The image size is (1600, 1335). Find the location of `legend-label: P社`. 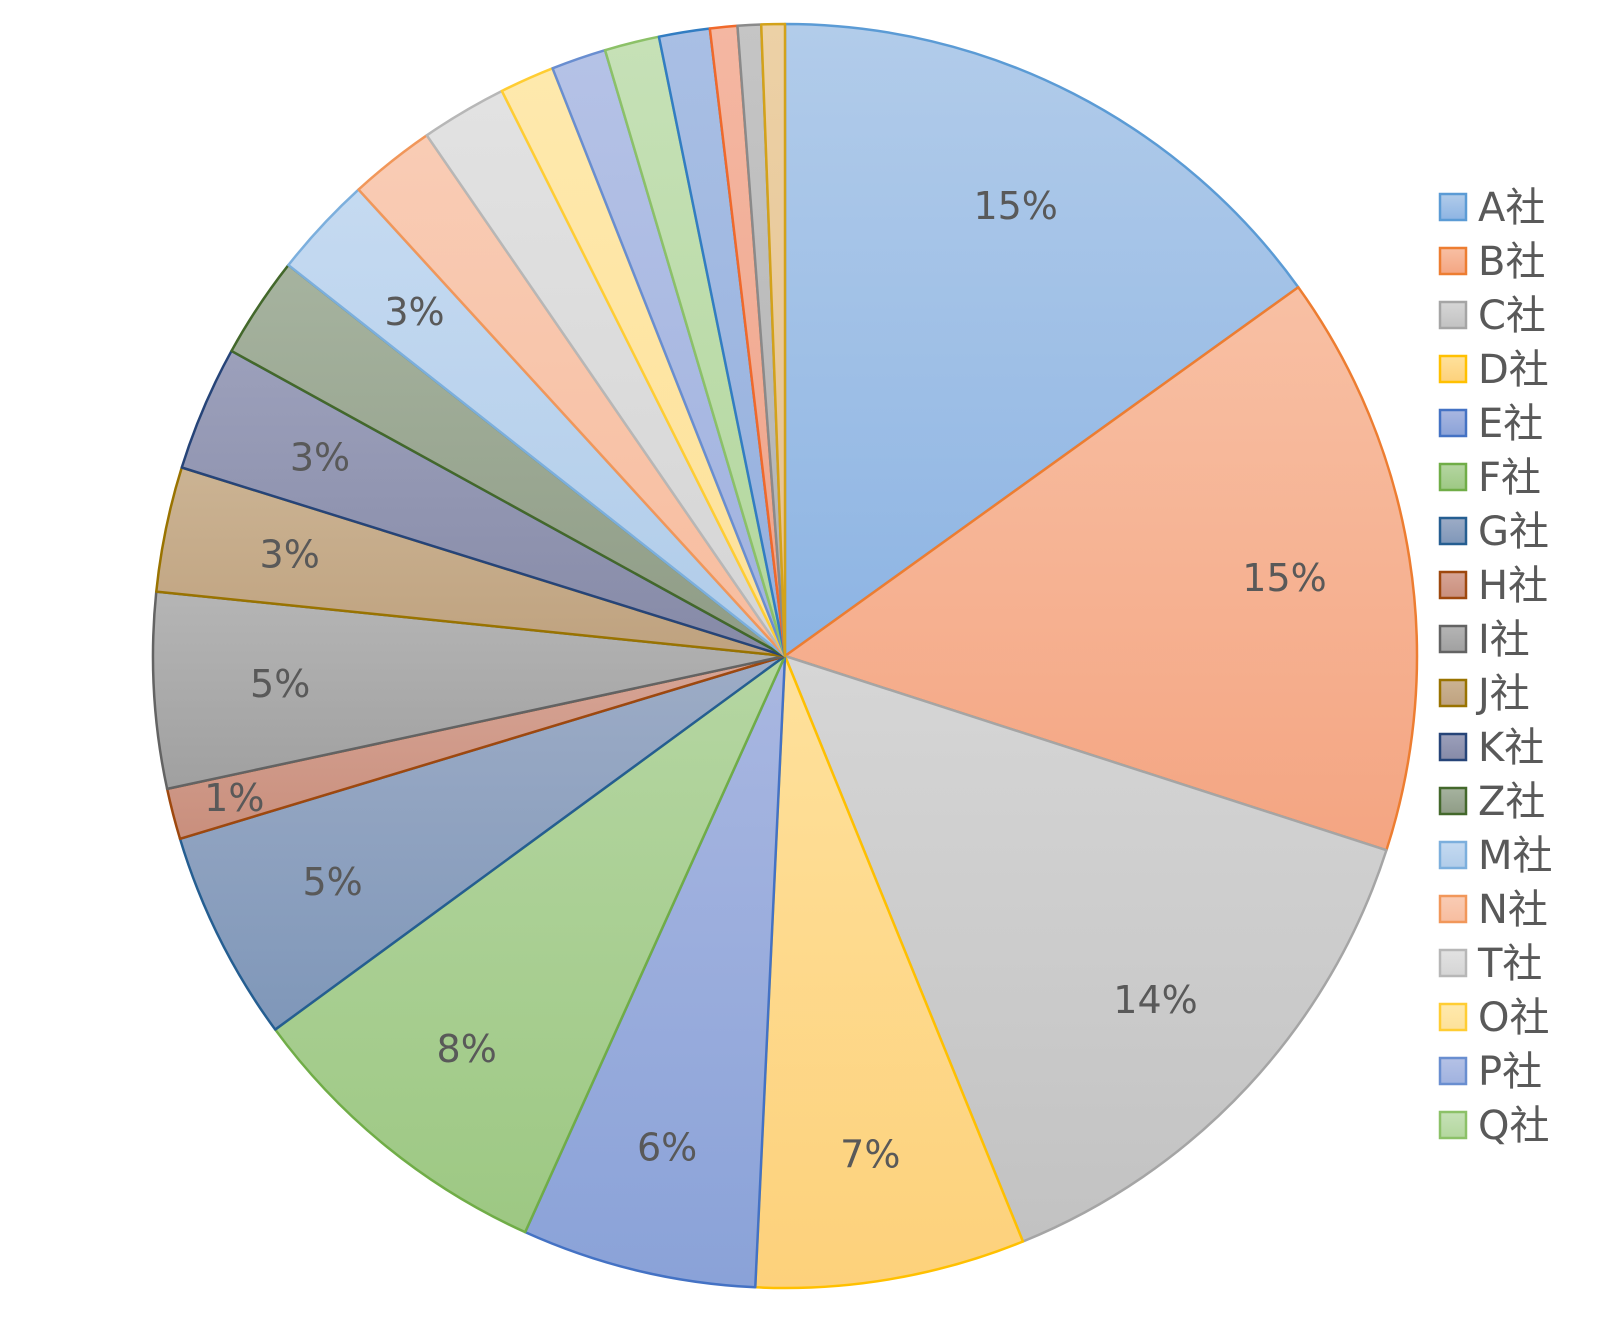

legend-label: P社 is located at coordinates (1510, 1072).